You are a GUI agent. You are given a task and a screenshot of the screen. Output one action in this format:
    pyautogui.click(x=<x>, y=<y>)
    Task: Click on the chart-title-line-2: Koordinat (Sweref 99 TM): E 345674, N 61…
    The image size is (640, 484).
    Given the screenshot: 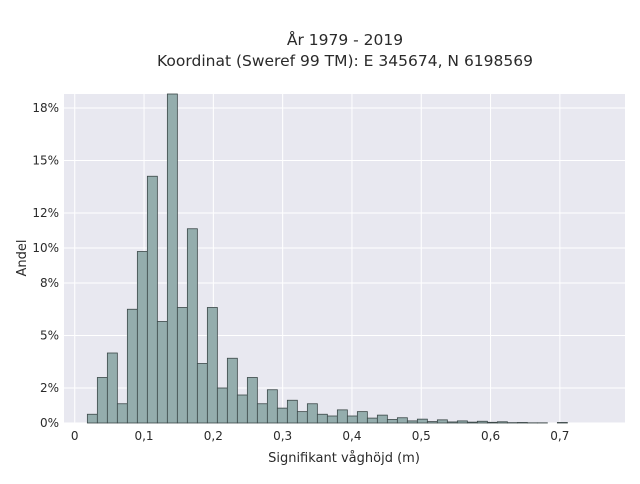 What is the action you would take?
    pyautogui.click(x=345, y=61)
    